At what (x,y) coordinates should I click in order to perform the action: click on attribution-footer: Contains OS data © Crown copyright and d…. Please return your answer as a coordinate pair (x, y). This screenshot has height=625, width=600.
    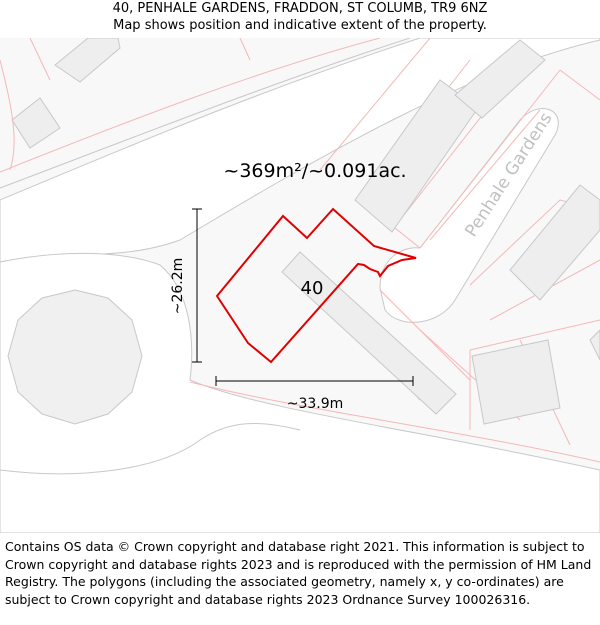
    Looking at the image, I should click on (301, 573).